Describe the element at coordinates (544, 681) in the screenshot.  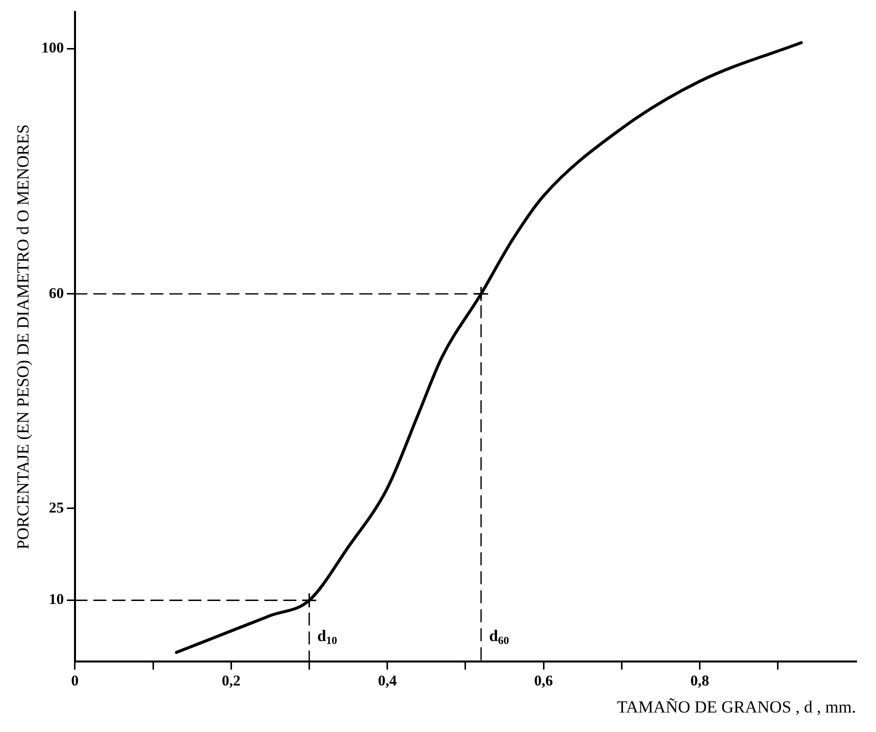
I see `x-tick-label: 0,6` at that location.